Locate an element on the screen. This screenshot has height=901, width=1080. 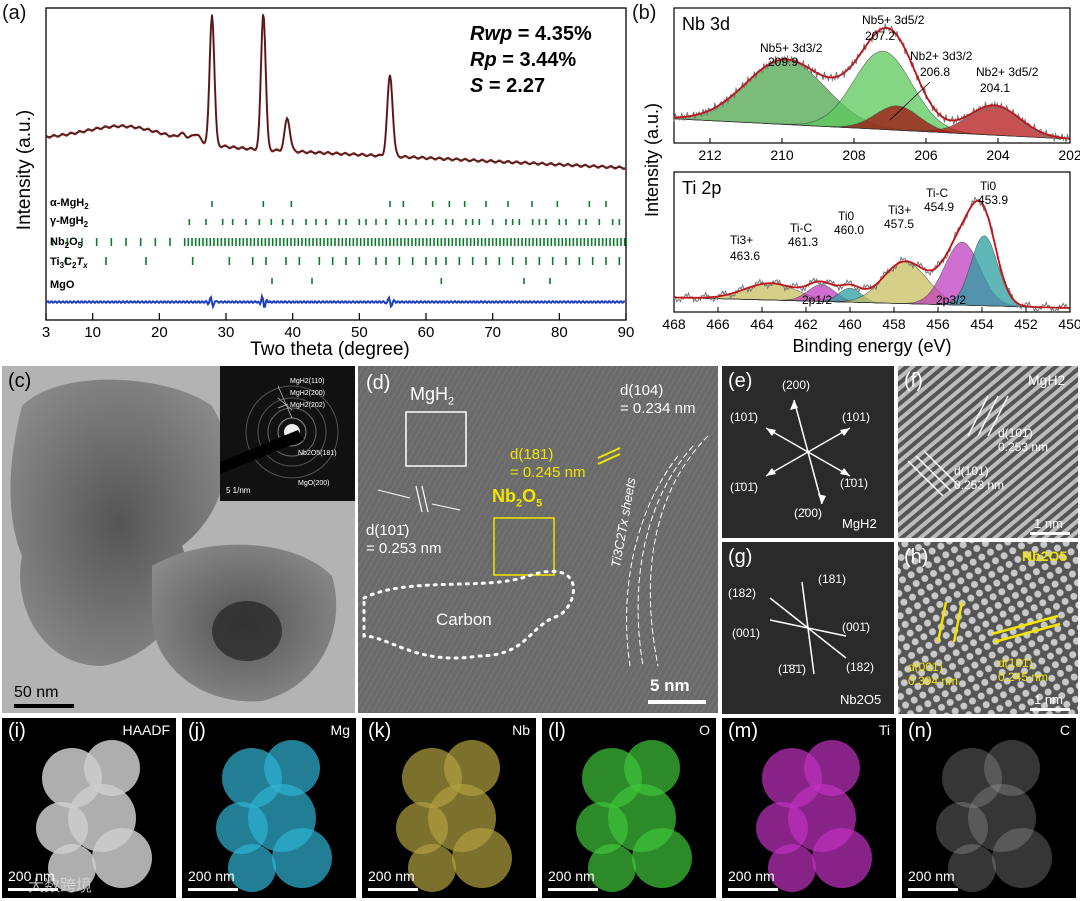
ifft-h-d2-value: 0.245 nm is located at coordinates (1023, 677).